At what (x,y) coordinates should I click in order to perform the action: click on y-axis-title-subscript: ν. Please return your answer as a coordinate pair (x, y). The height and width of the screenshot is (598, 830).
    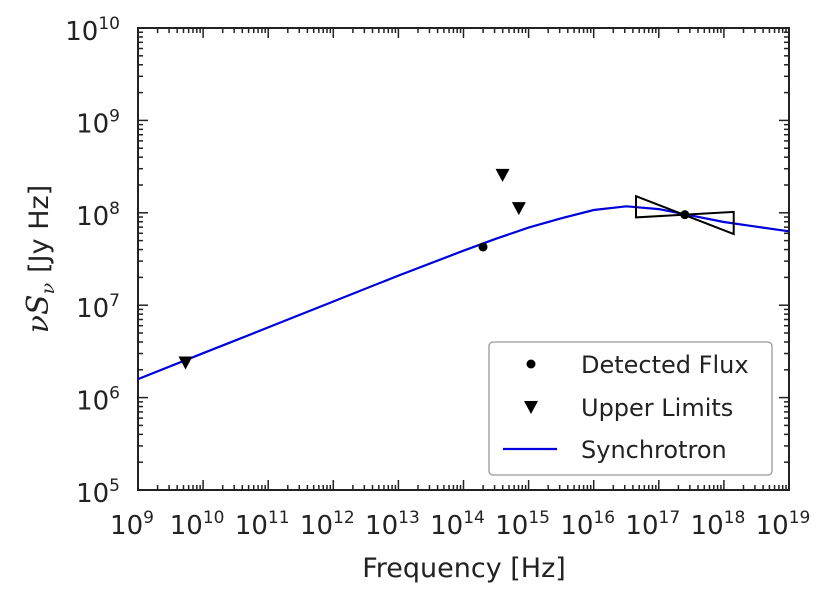
    Looking at the image, I should click on (48, 288).